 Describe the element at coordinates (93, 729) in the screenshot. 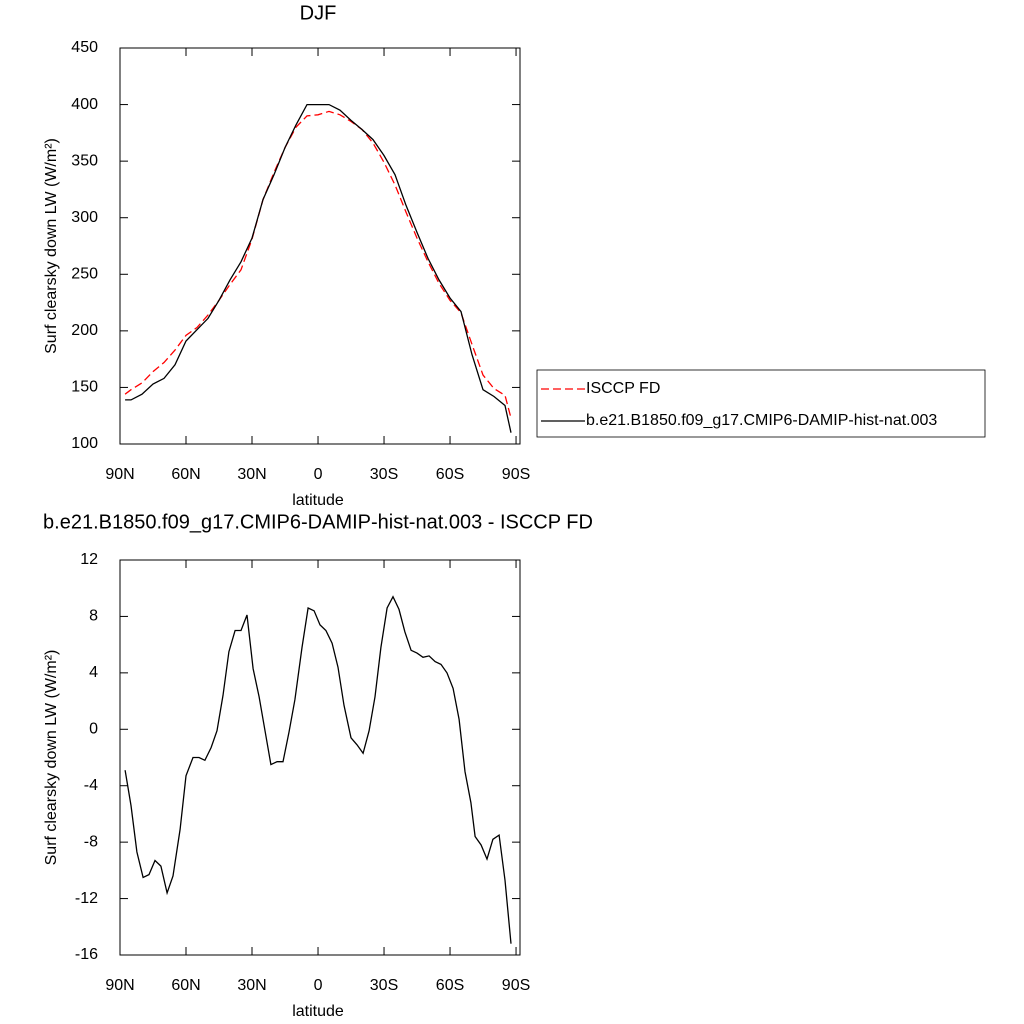

I see `y-tick-label: 0` at that location.